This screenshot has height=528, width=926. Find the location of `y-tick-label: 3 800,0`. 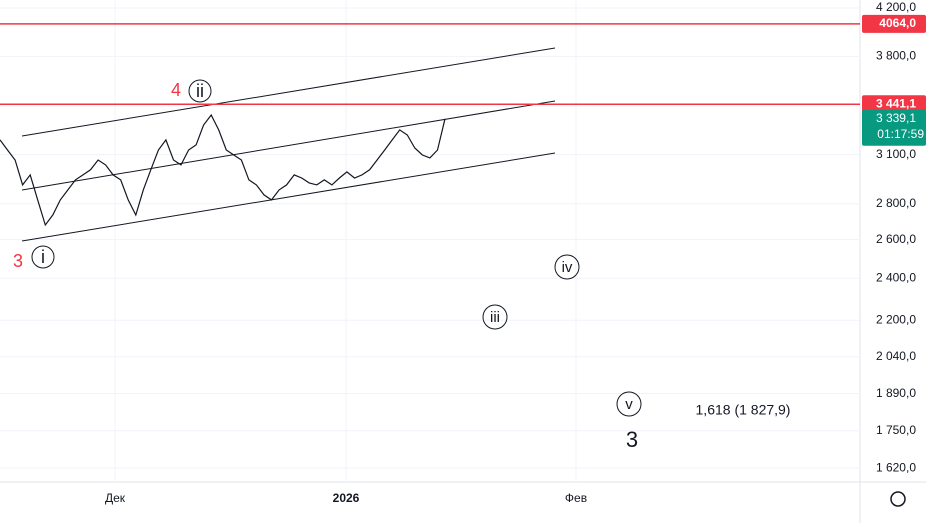

y-tick-label: 3 800,0 is located at coordinates (896, 55).